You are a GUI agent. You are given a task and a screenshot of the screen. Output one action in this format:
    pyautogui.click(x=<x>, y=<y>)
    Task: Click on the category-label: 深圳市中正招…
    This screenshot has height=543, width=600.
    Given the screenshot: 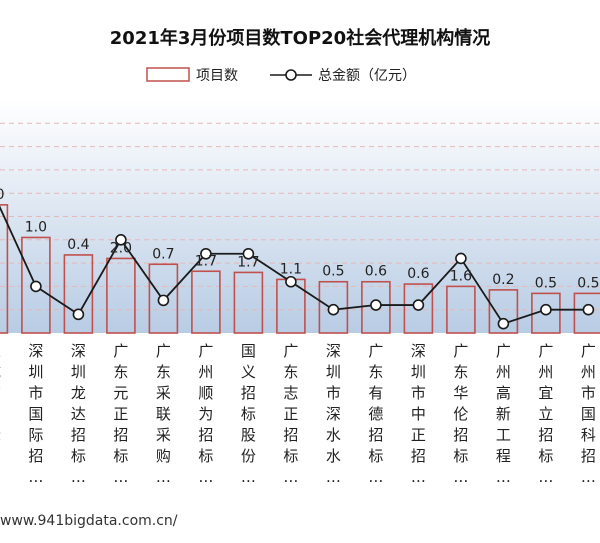 What is the action you would take?
    pyautogui.click(x=418, y=414)
    